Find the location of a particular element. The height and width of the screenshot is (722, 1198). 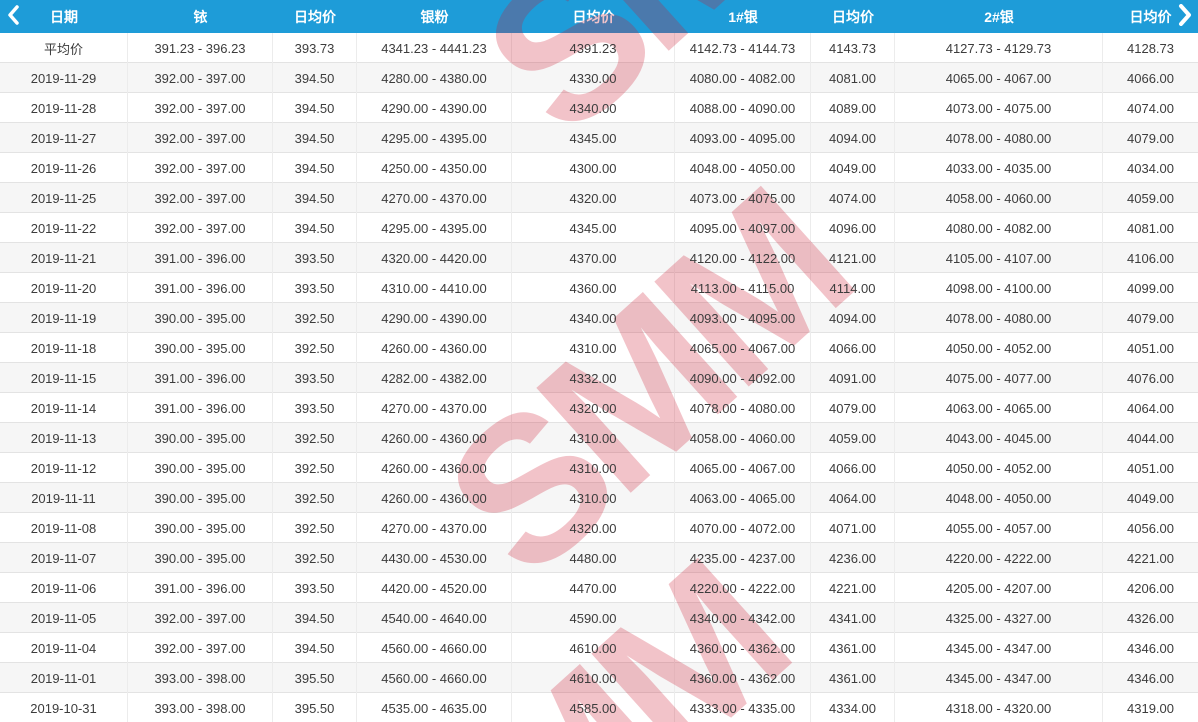

cell-value: 4341.23 - 4441.23 is located at coordinates (434, 48).